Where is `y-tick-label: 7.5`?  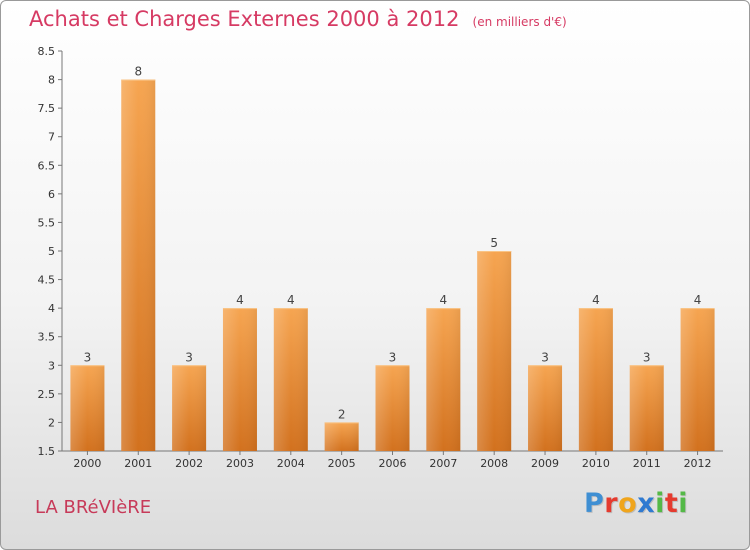 y-tick-label: 7.5 is located at coordinates (47, 108).